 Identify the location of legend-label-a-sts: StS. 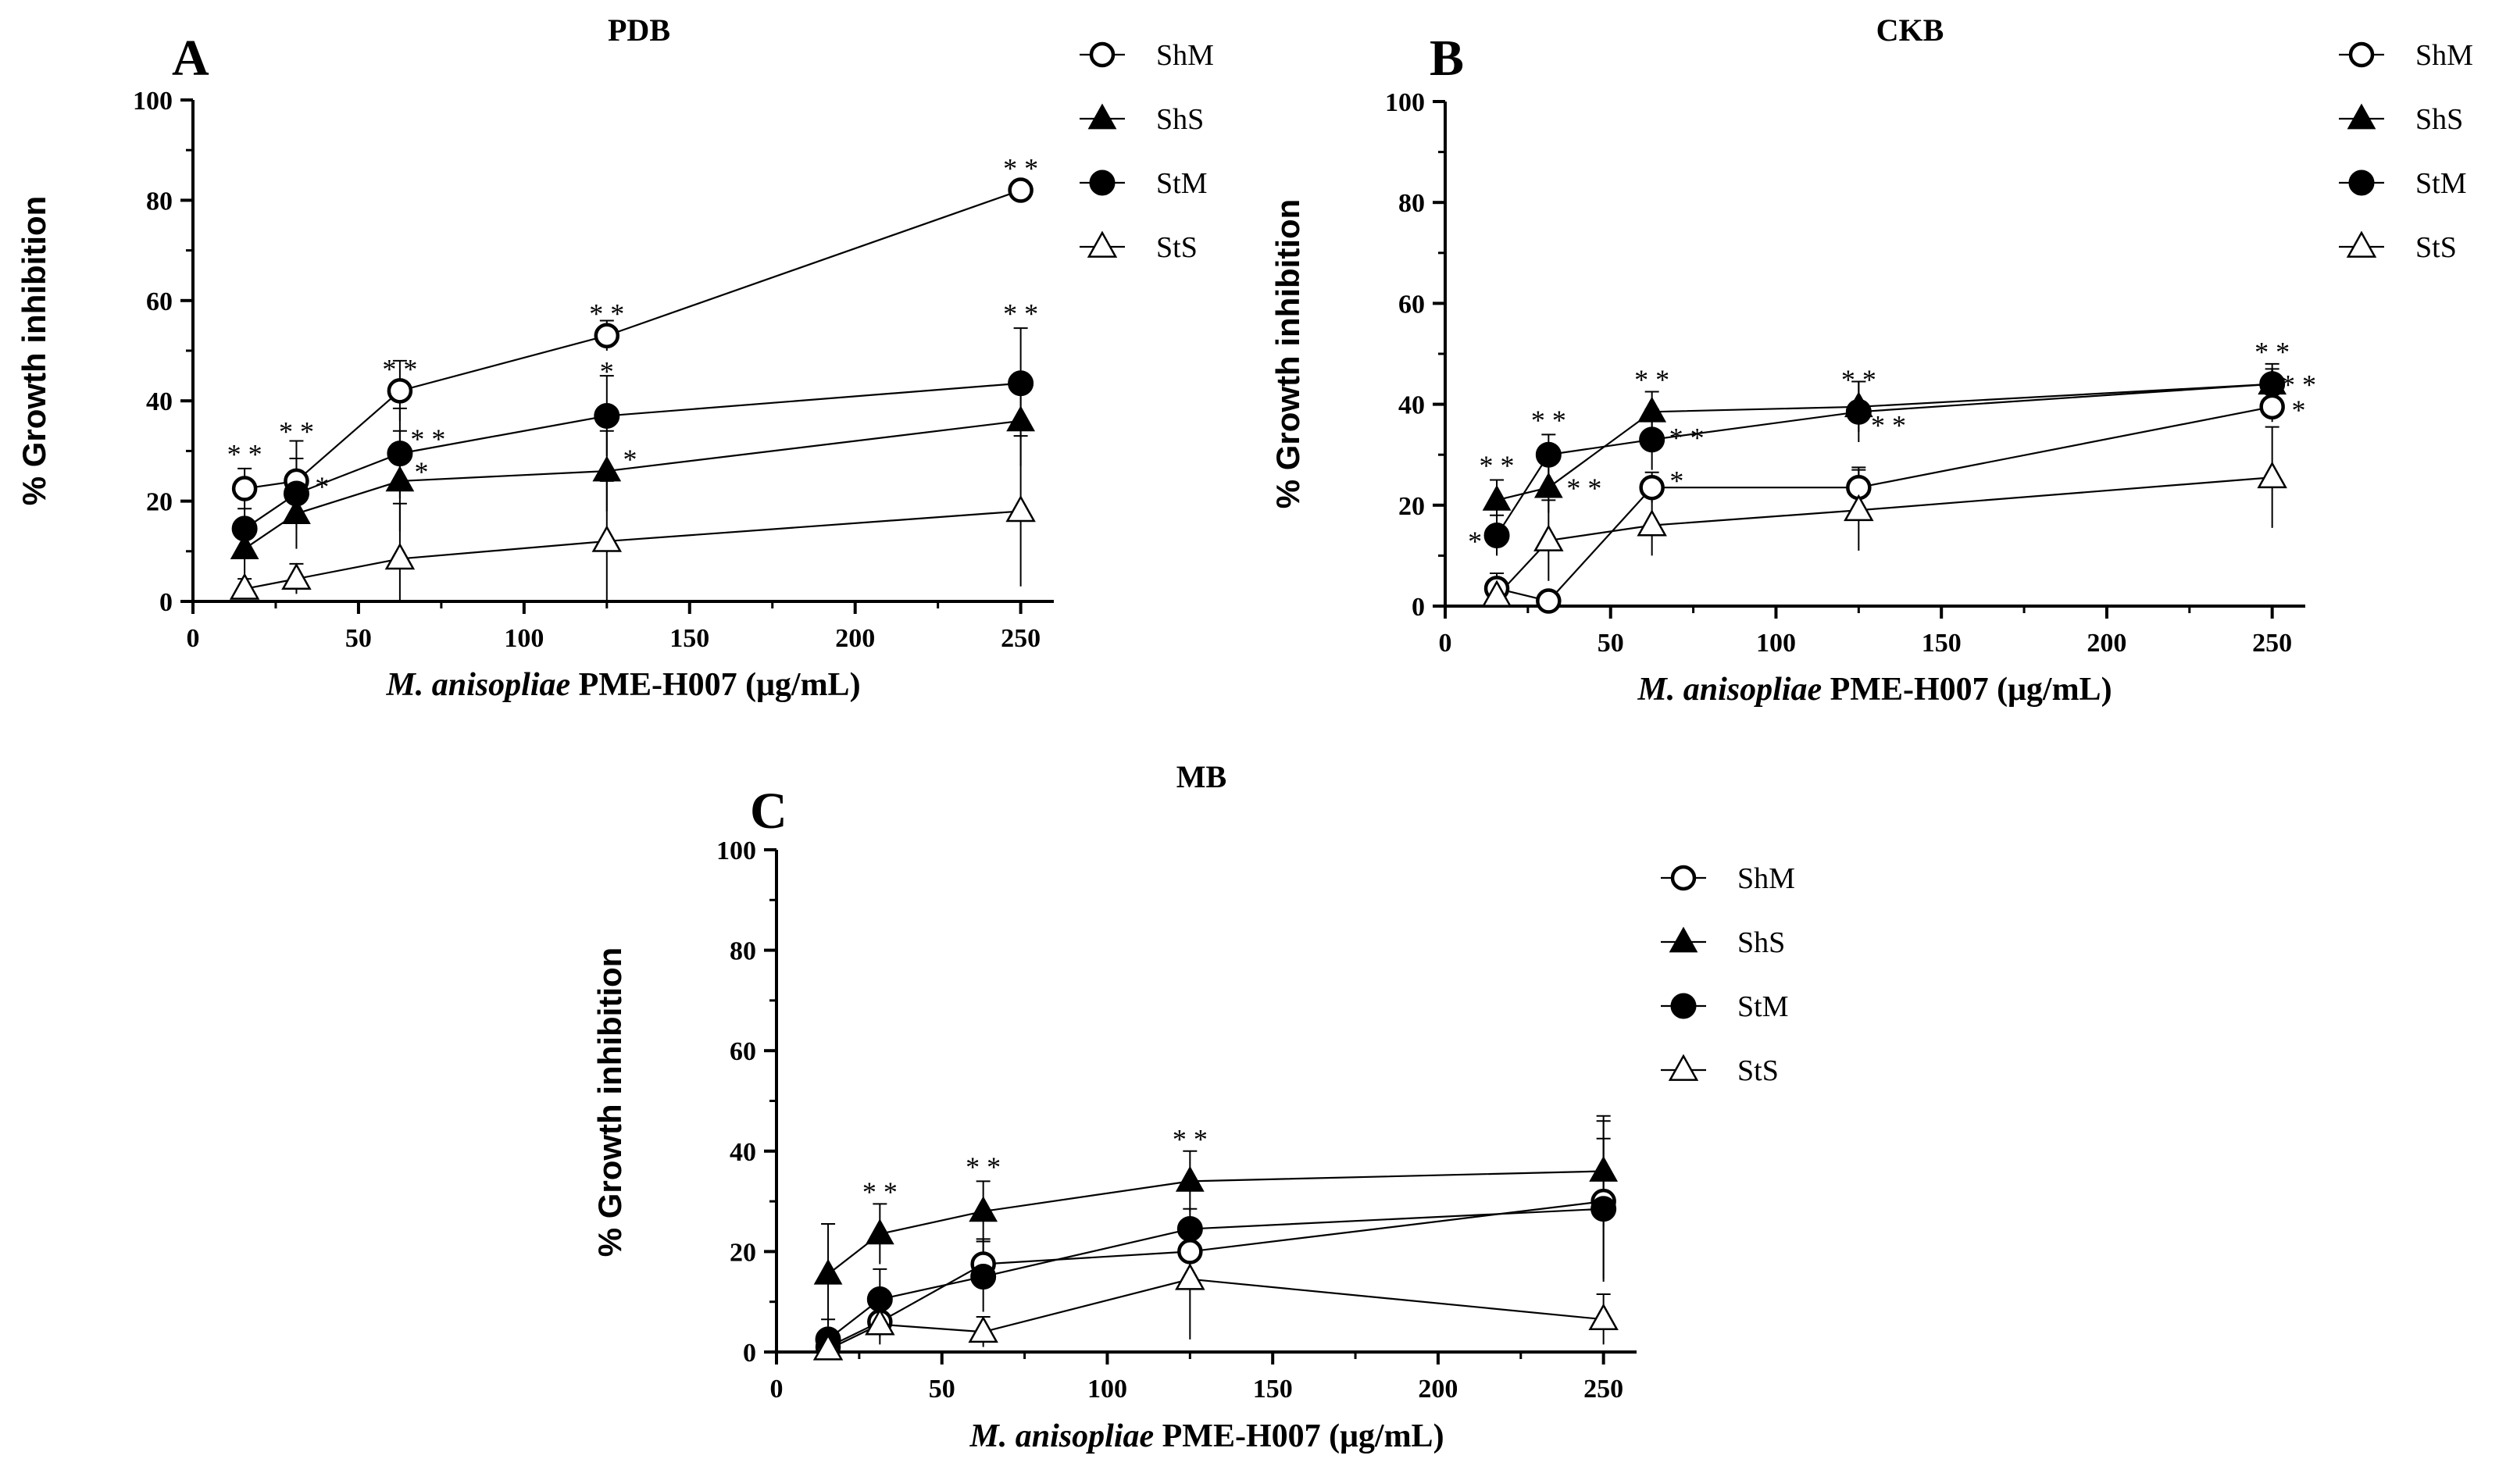
(1177, 247).